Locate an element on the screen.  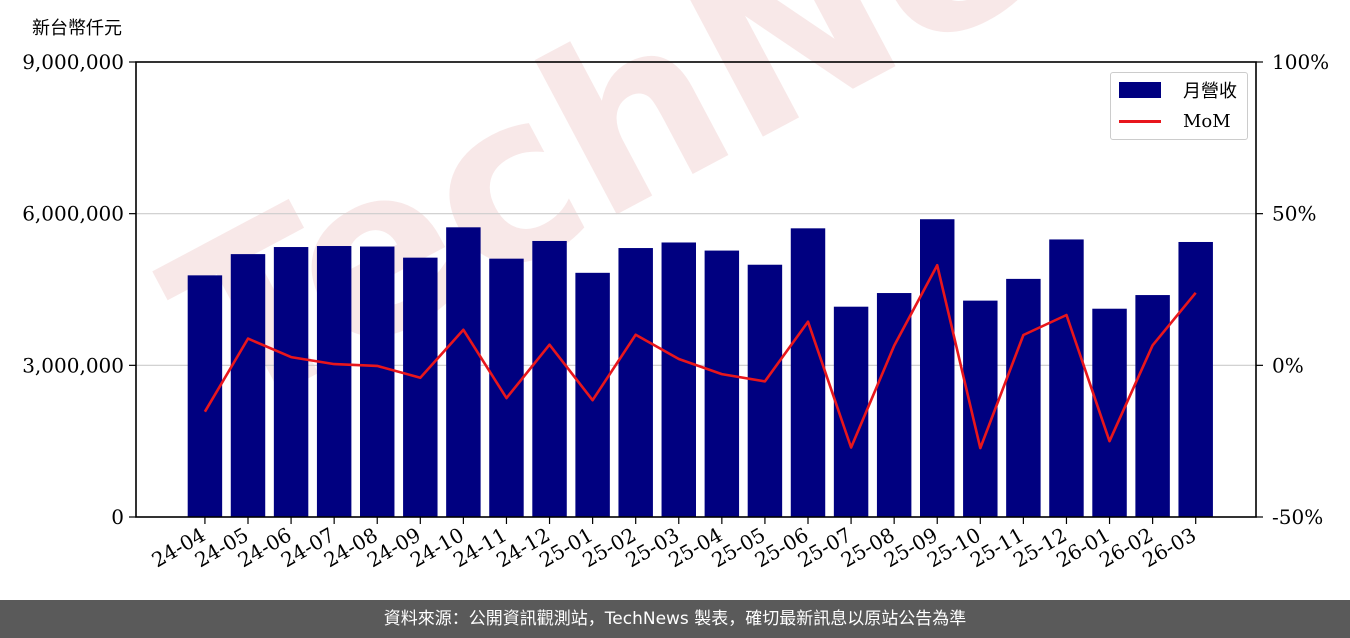
right-axis-tick-label: 0% is located at coordinates (1288, 365).